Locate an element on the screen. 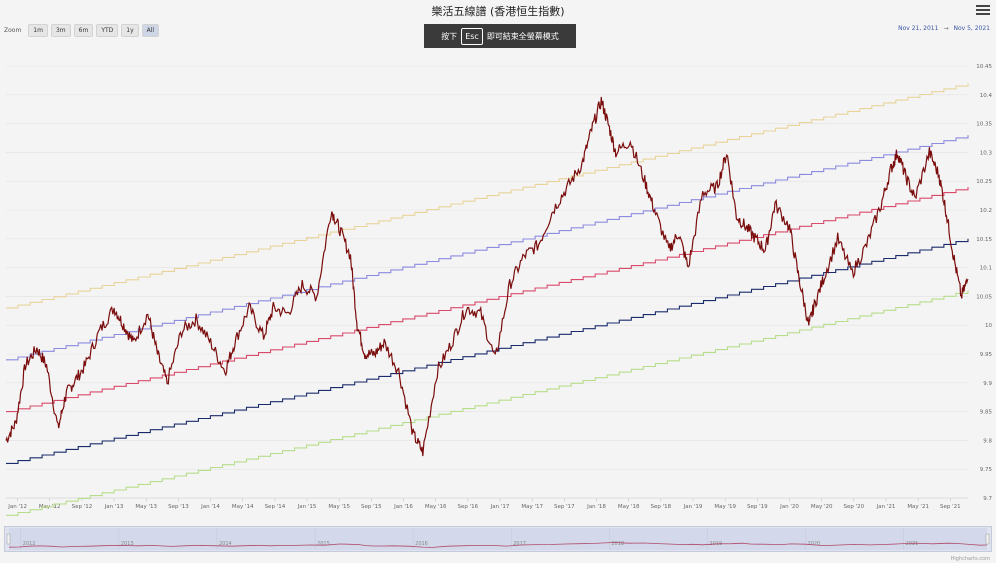 The height and width of the screenshot is (563, 996). x-tick-label: May '16 is located at coordinates (436, 507).